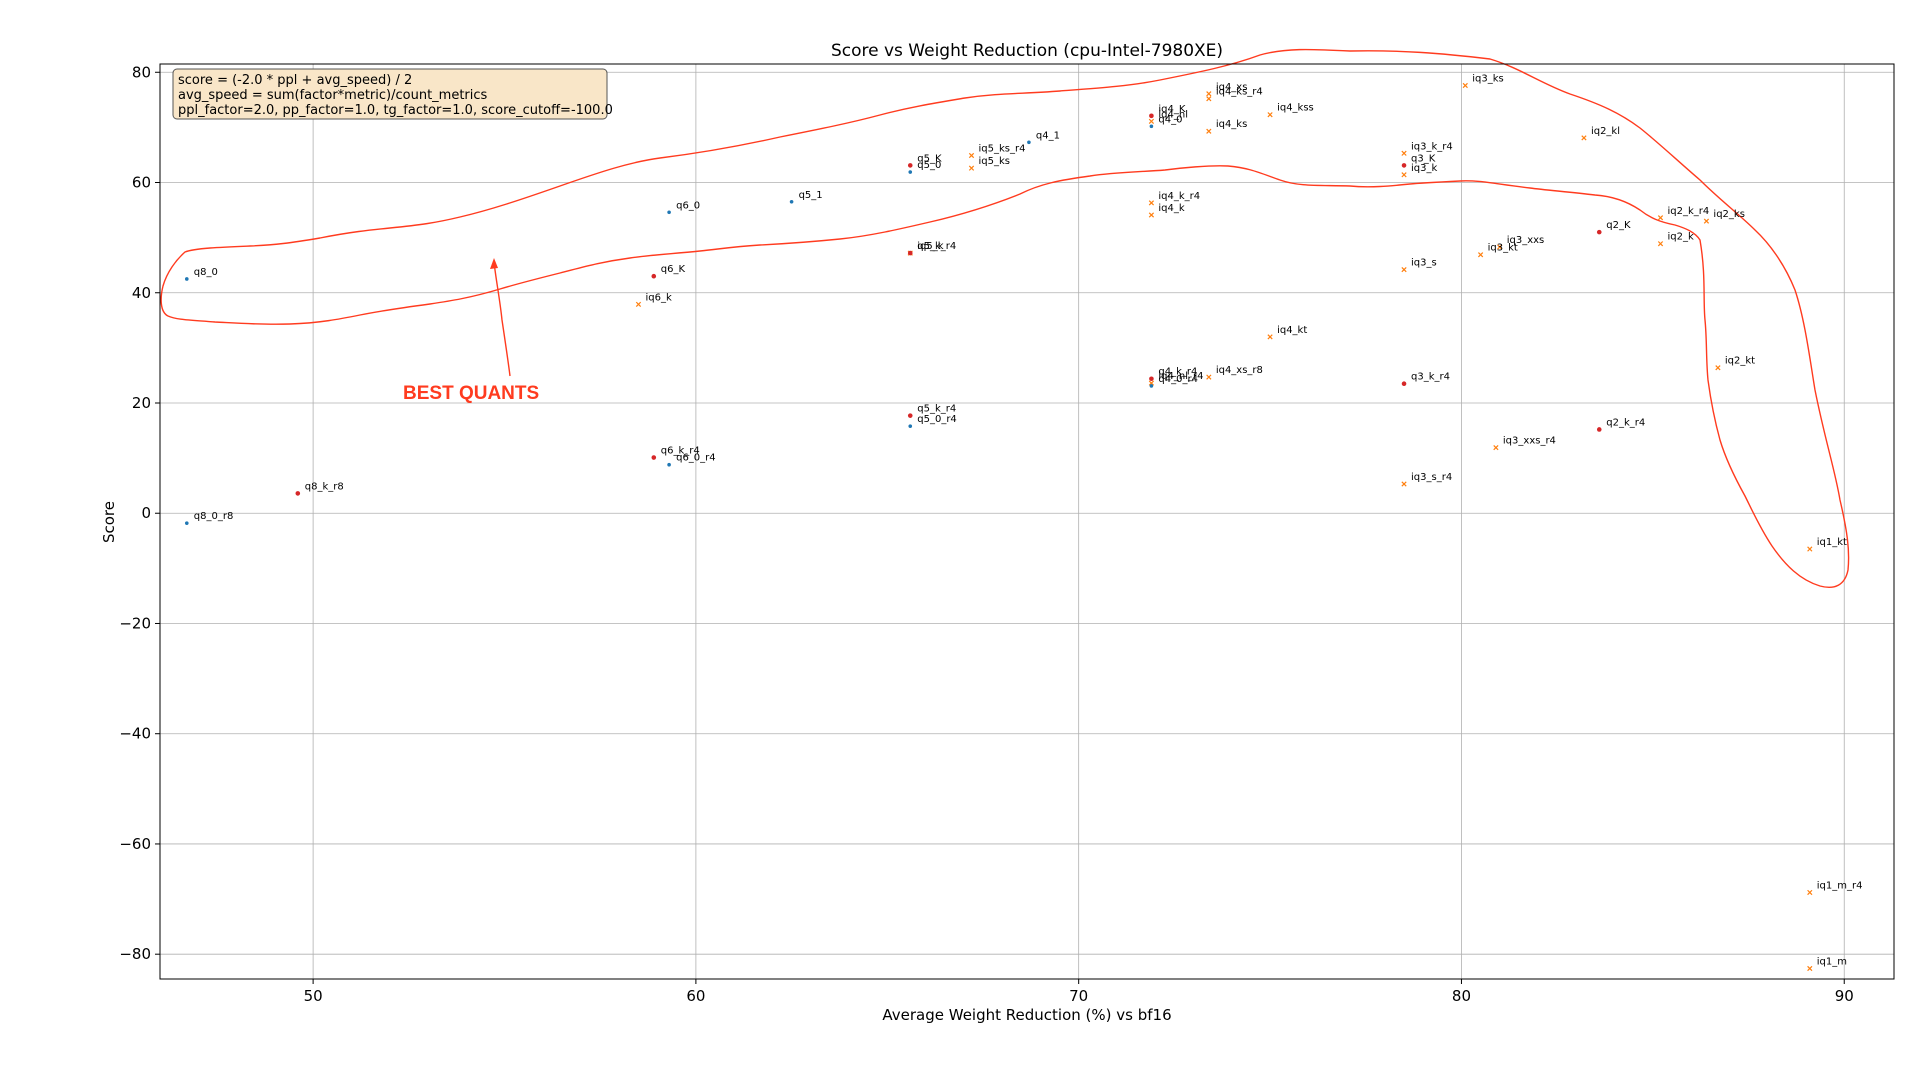 The width and height of the screenshot is (1920, 1075). I want to click on point-label: iq4_k_r4, so click(1179, 196).